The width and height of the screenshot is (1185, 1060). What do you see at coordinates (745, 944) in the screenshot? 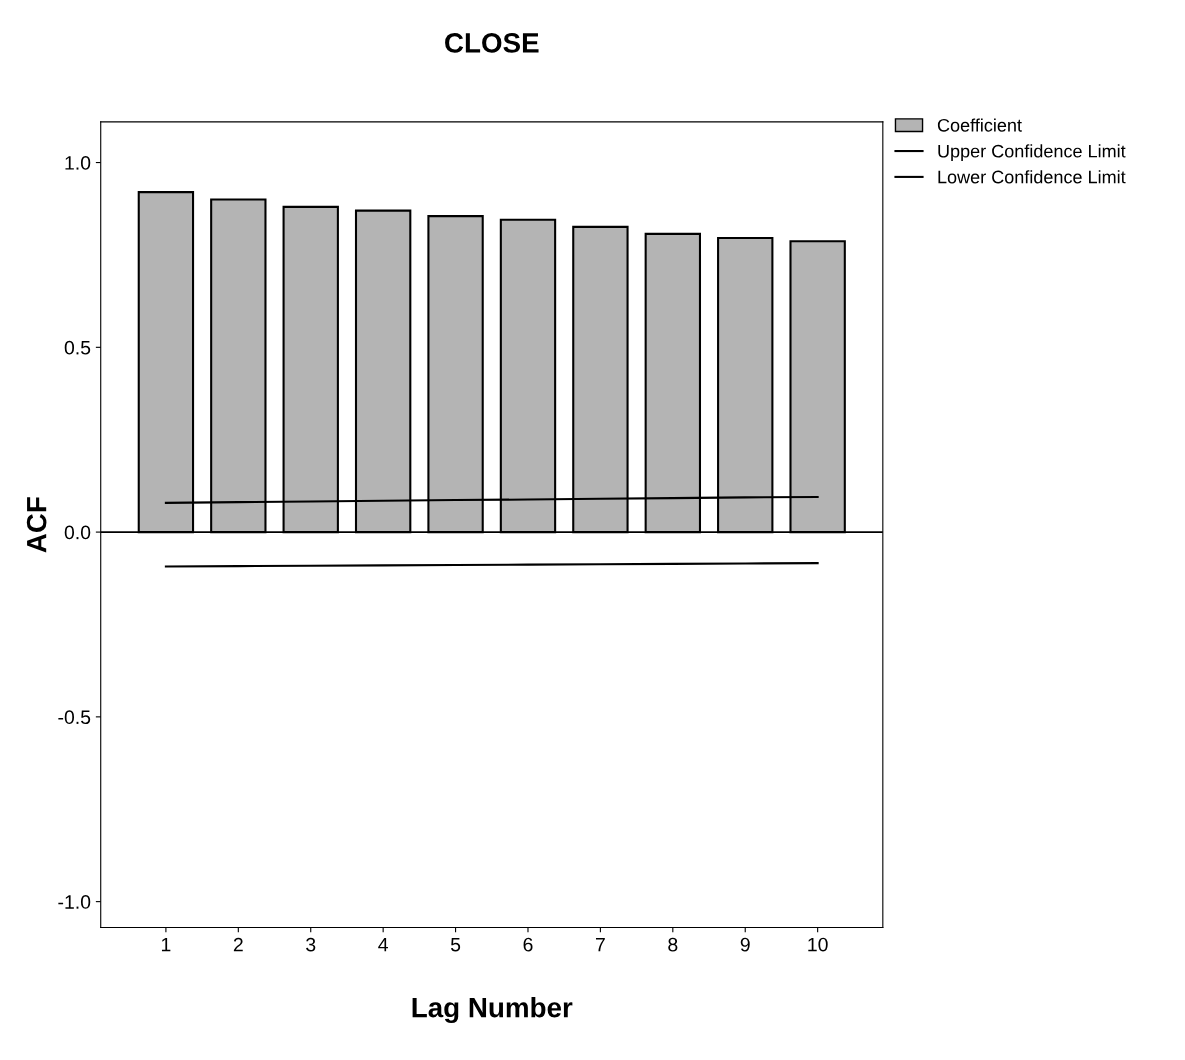
I see `x-tick-label: 9` at bounding box center [745, 944].